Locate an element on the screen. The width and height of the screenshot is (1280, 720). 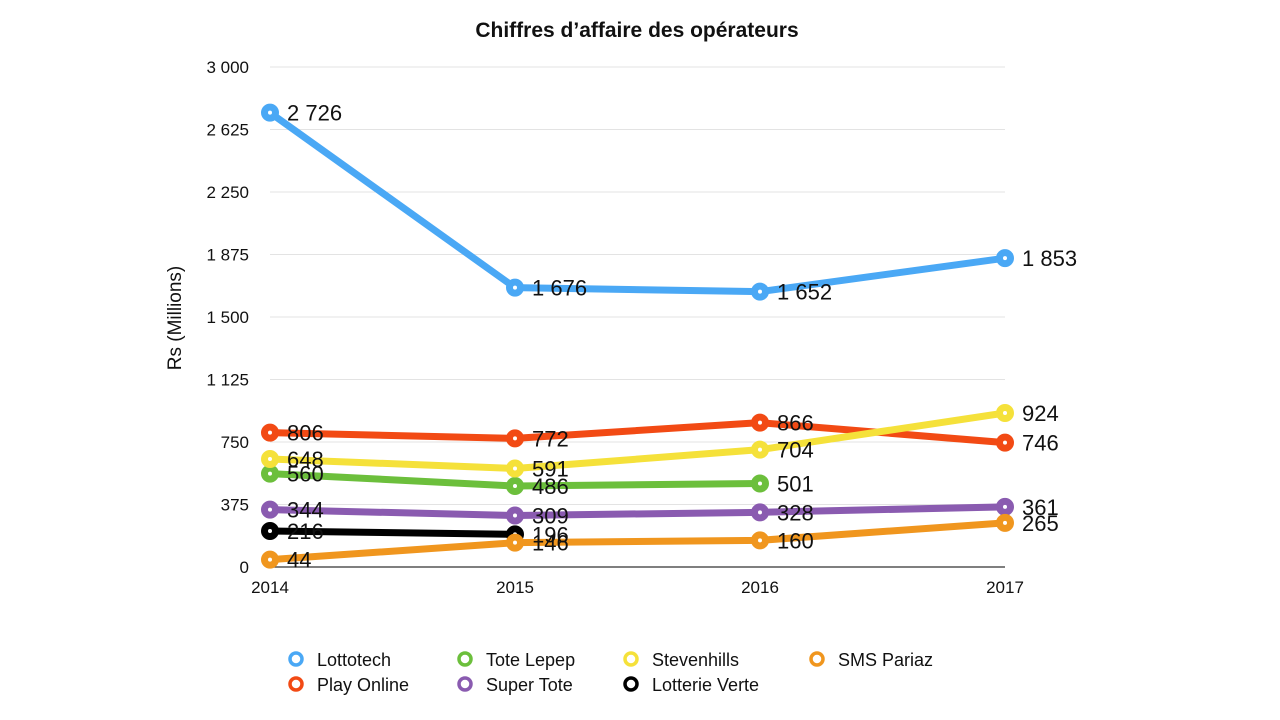
data-label-super-tote: 344 is located at coordinates (305, 510).